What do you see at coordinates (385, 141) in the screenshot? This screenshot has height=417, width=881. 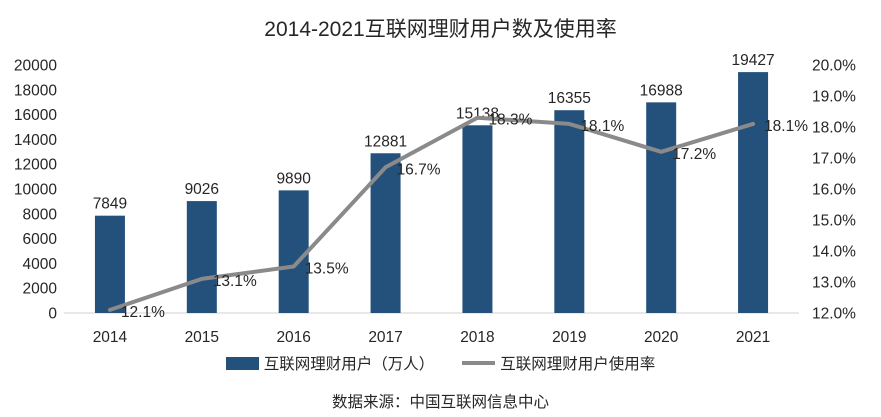 I see `bar-value-label: 12881` at bounding box center [385, 141].